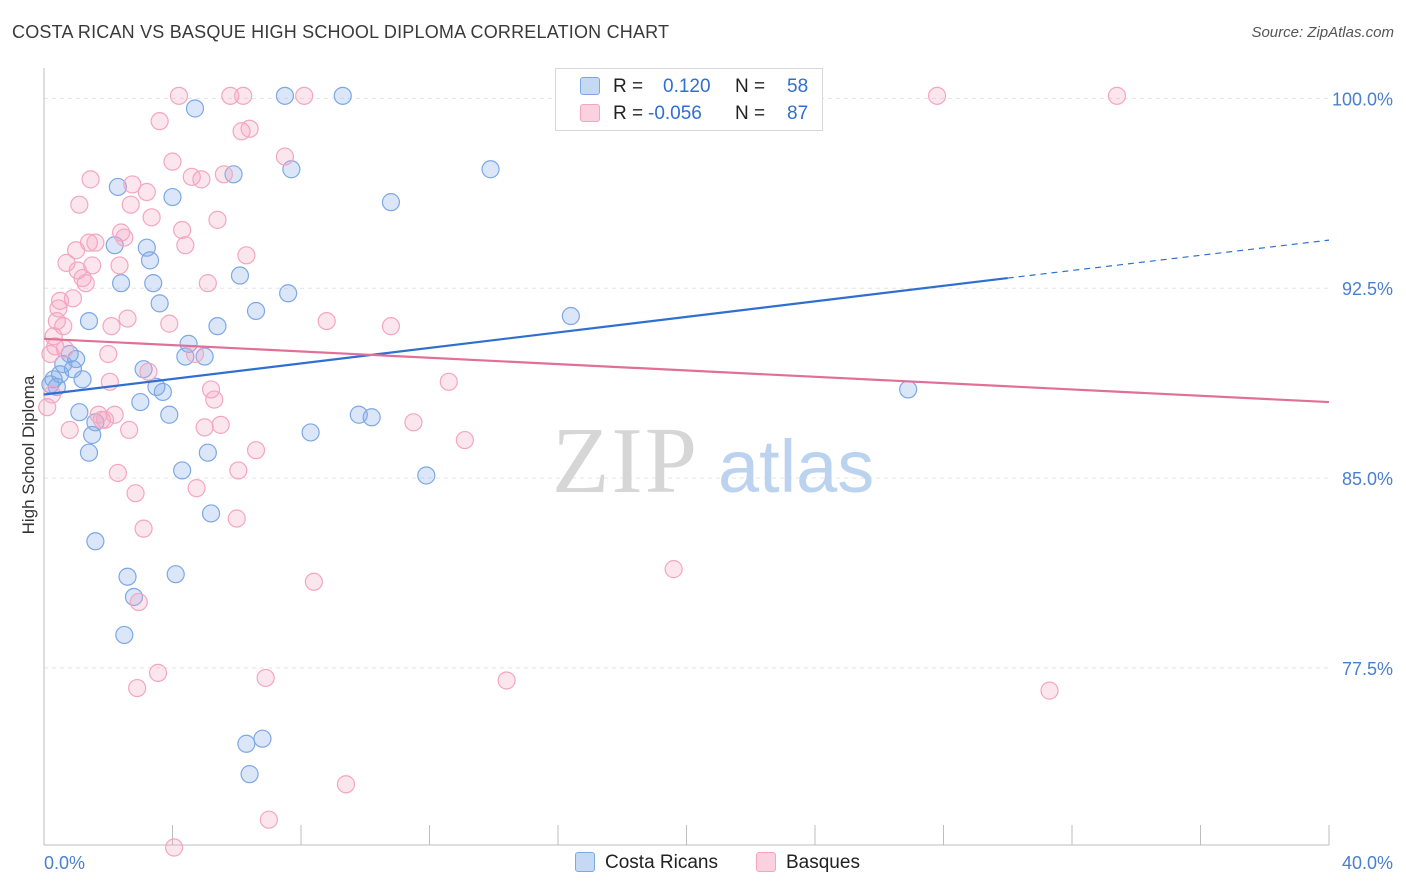 This screenshot has height=892, width=1406. I want to click on series-swatch-costa-ricans, so click(585, 862).